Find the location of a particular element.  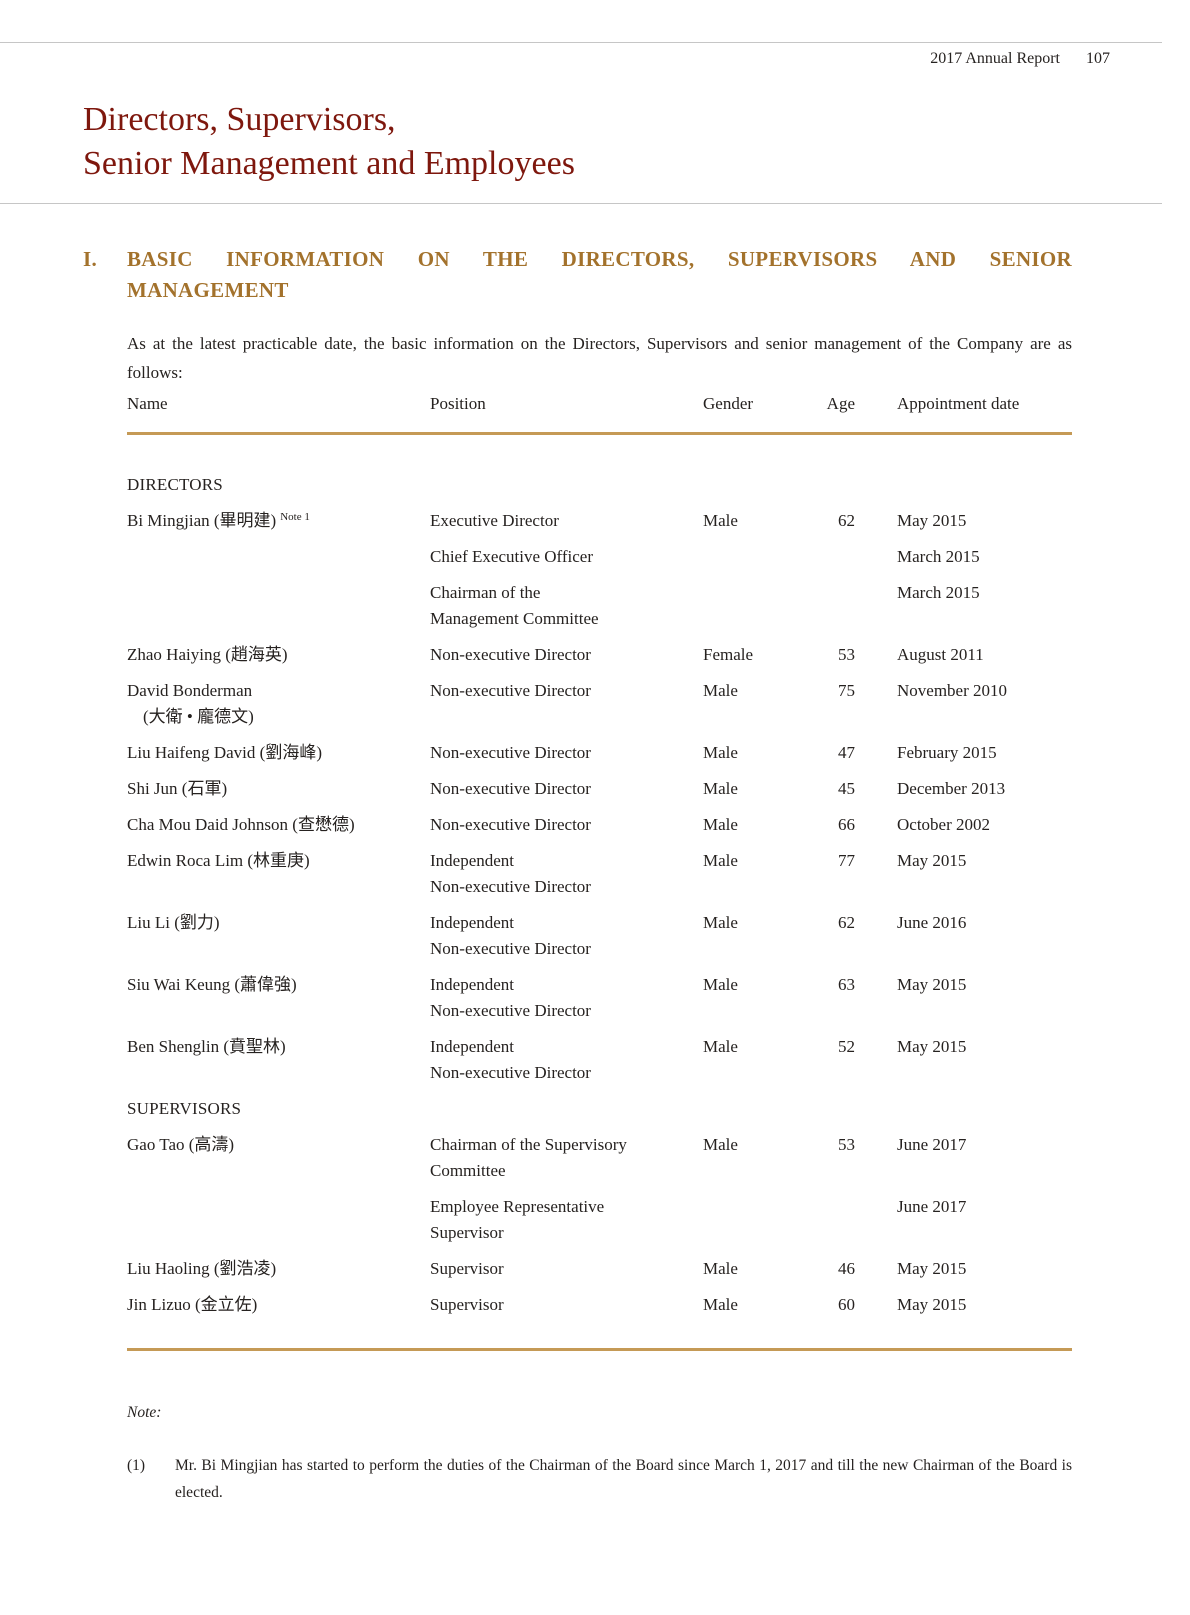

name-cell: Liu Haoling (劉浩凌) is located at coordinates (202, 1268).